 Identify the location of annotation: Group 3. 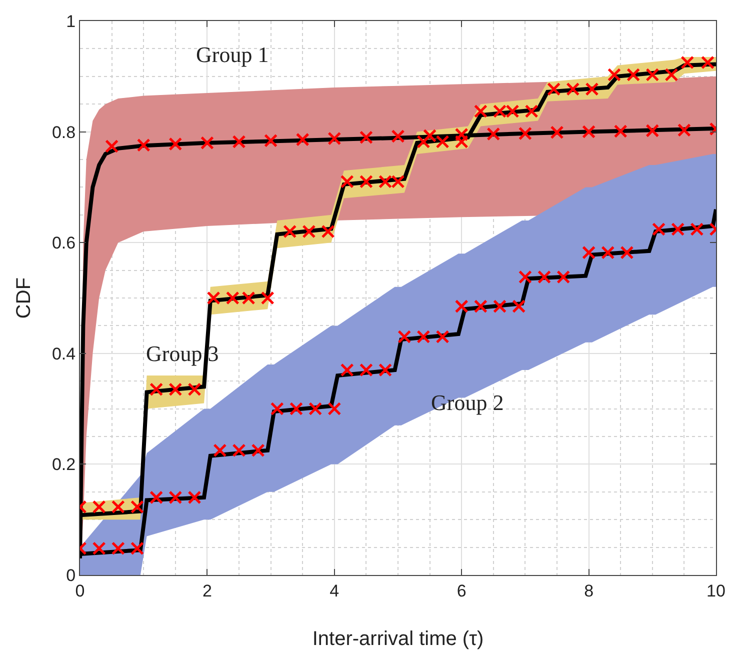
(182, 353).